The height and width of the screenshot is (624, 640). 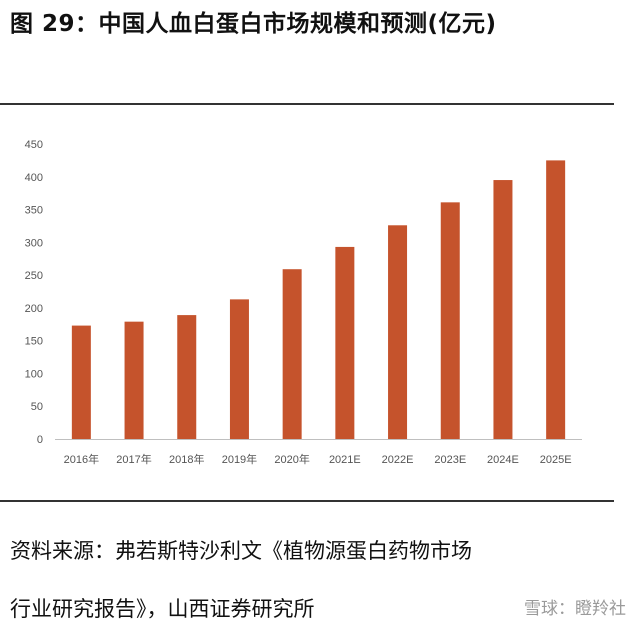 I want to click on bar-2023E, so click(x=450, y=320).